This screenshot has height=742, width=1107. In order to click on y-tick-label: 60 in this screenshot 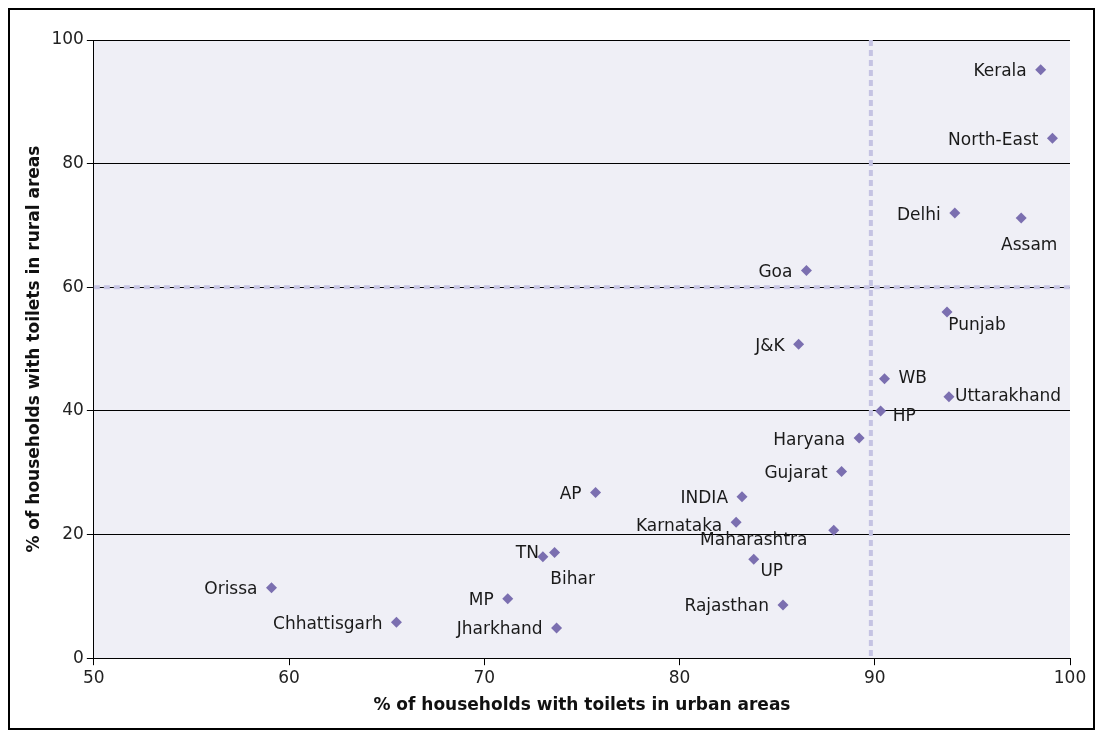, I will do `click(73, 285)`.